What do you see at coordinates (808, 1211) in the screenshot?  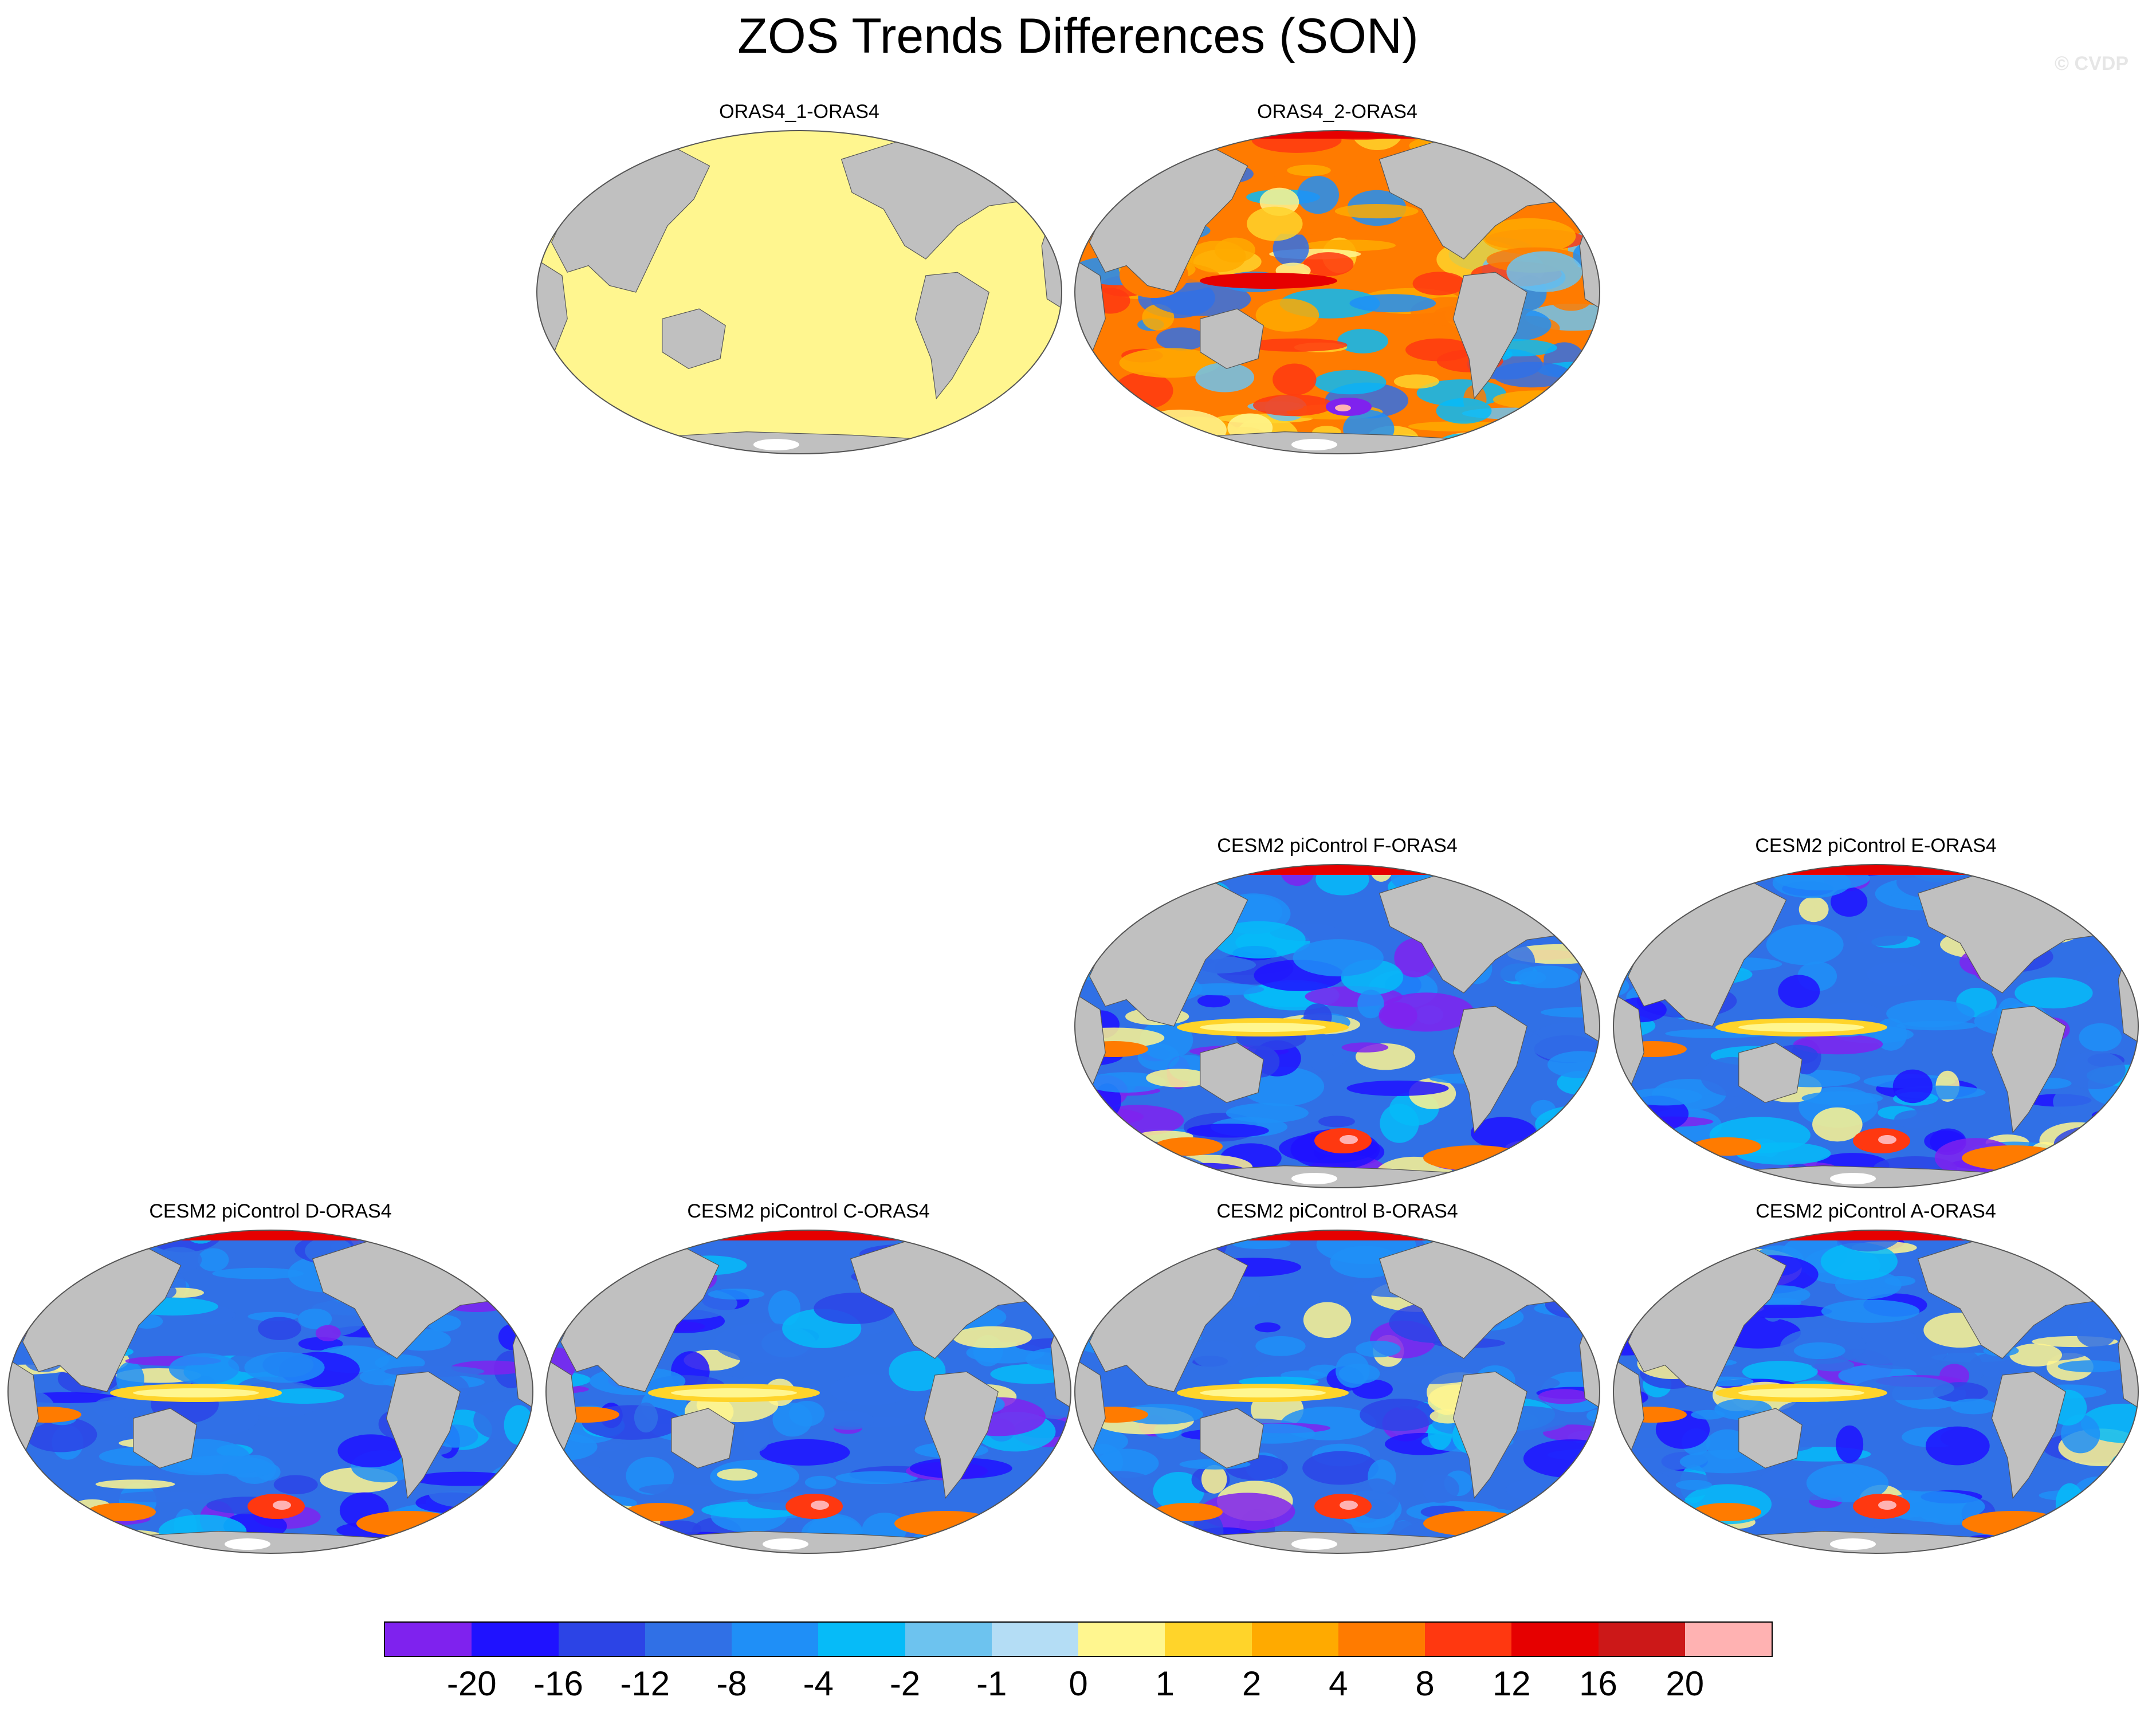 I see `panel-title: CESM2 piControl C-ORAS4` at bounding box center [808, 1211].